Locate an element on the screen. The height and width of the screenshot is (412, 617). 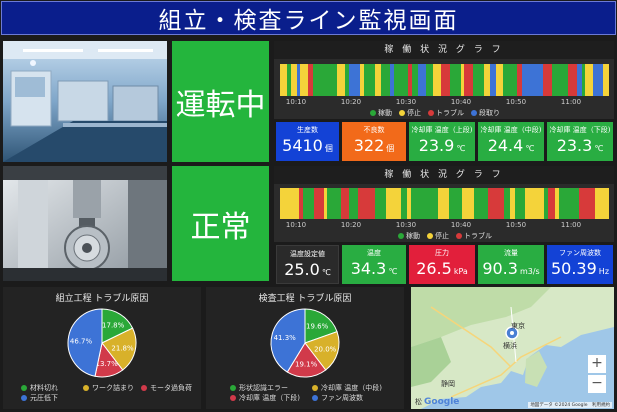
kpi-label: 冷却庫 温度（下段) is located at coordinates (580, 130).